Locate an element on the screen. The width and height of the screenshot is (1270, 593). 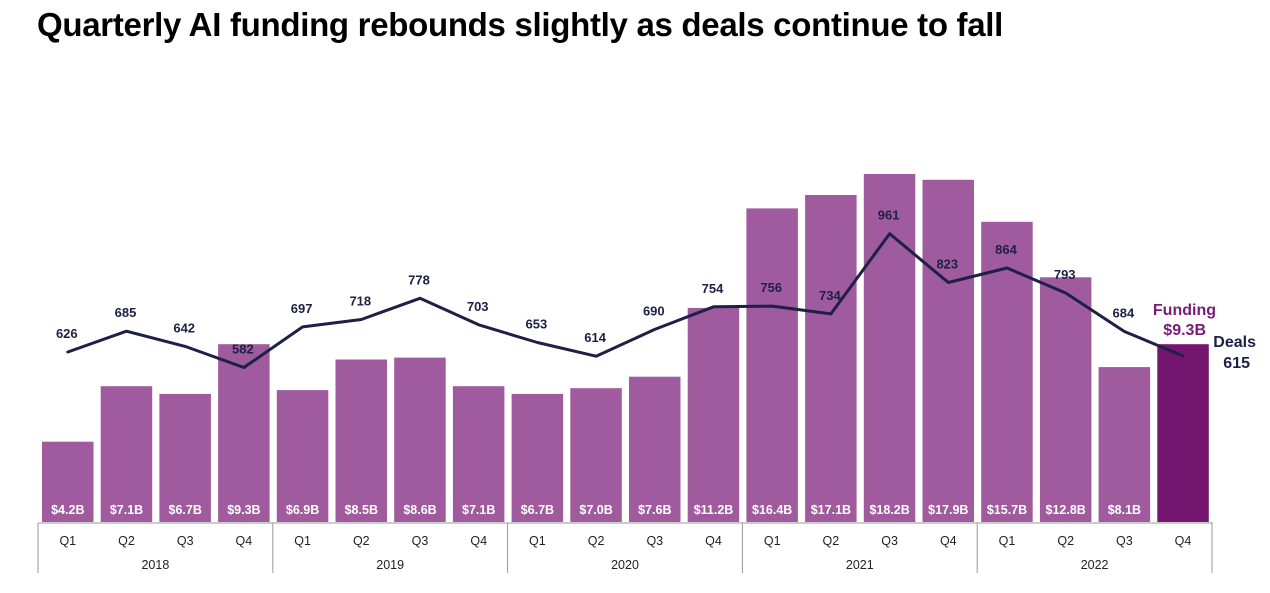
funding-bar-label: $7.6B is located at coordinates (654, 510).